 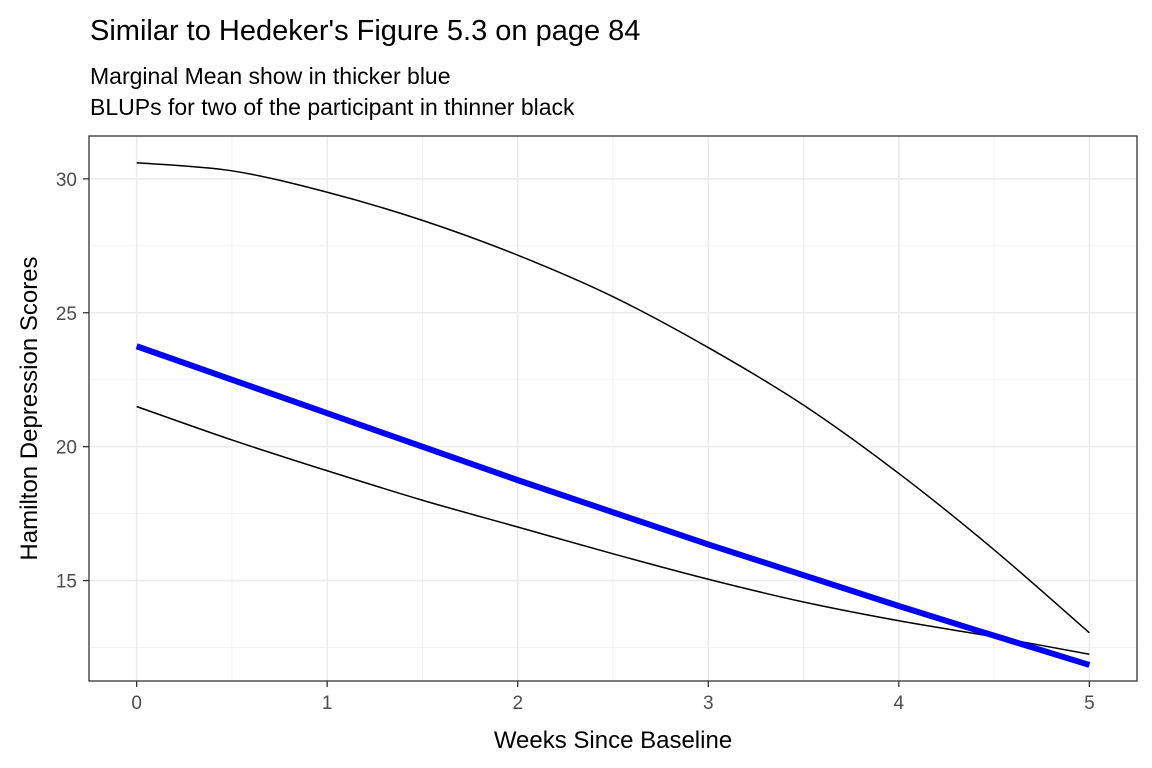 I want to click on y-tick-label: 30, so click(x=66, y=180).